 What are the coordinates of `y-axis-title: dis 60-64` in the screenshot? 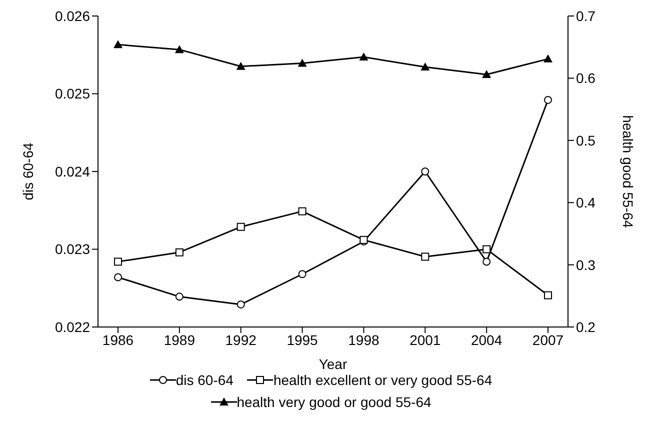 It's located at (28, 171).